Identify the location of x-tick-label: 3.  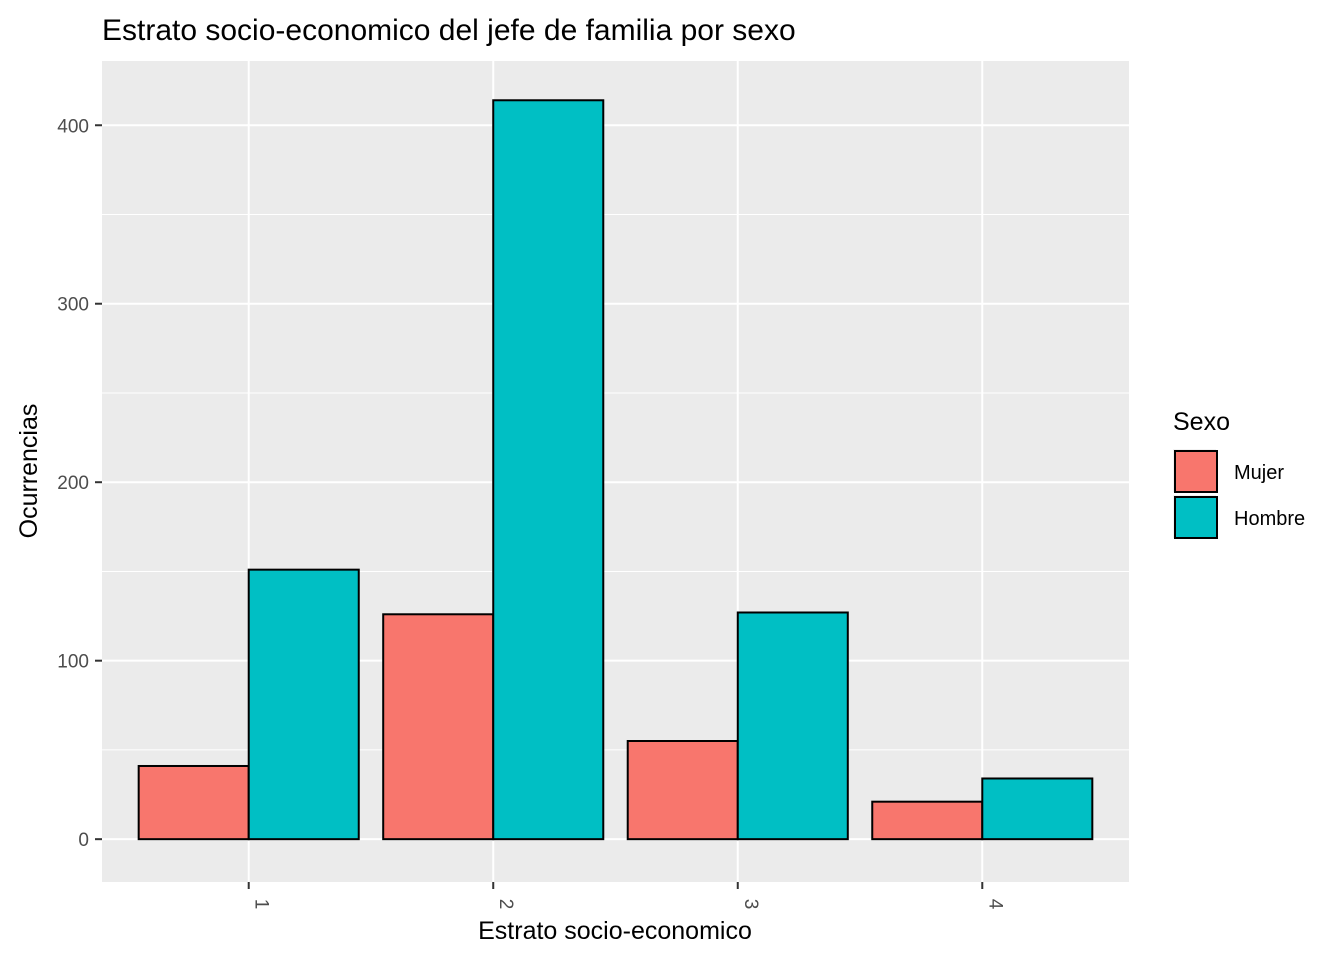
(750, 904).